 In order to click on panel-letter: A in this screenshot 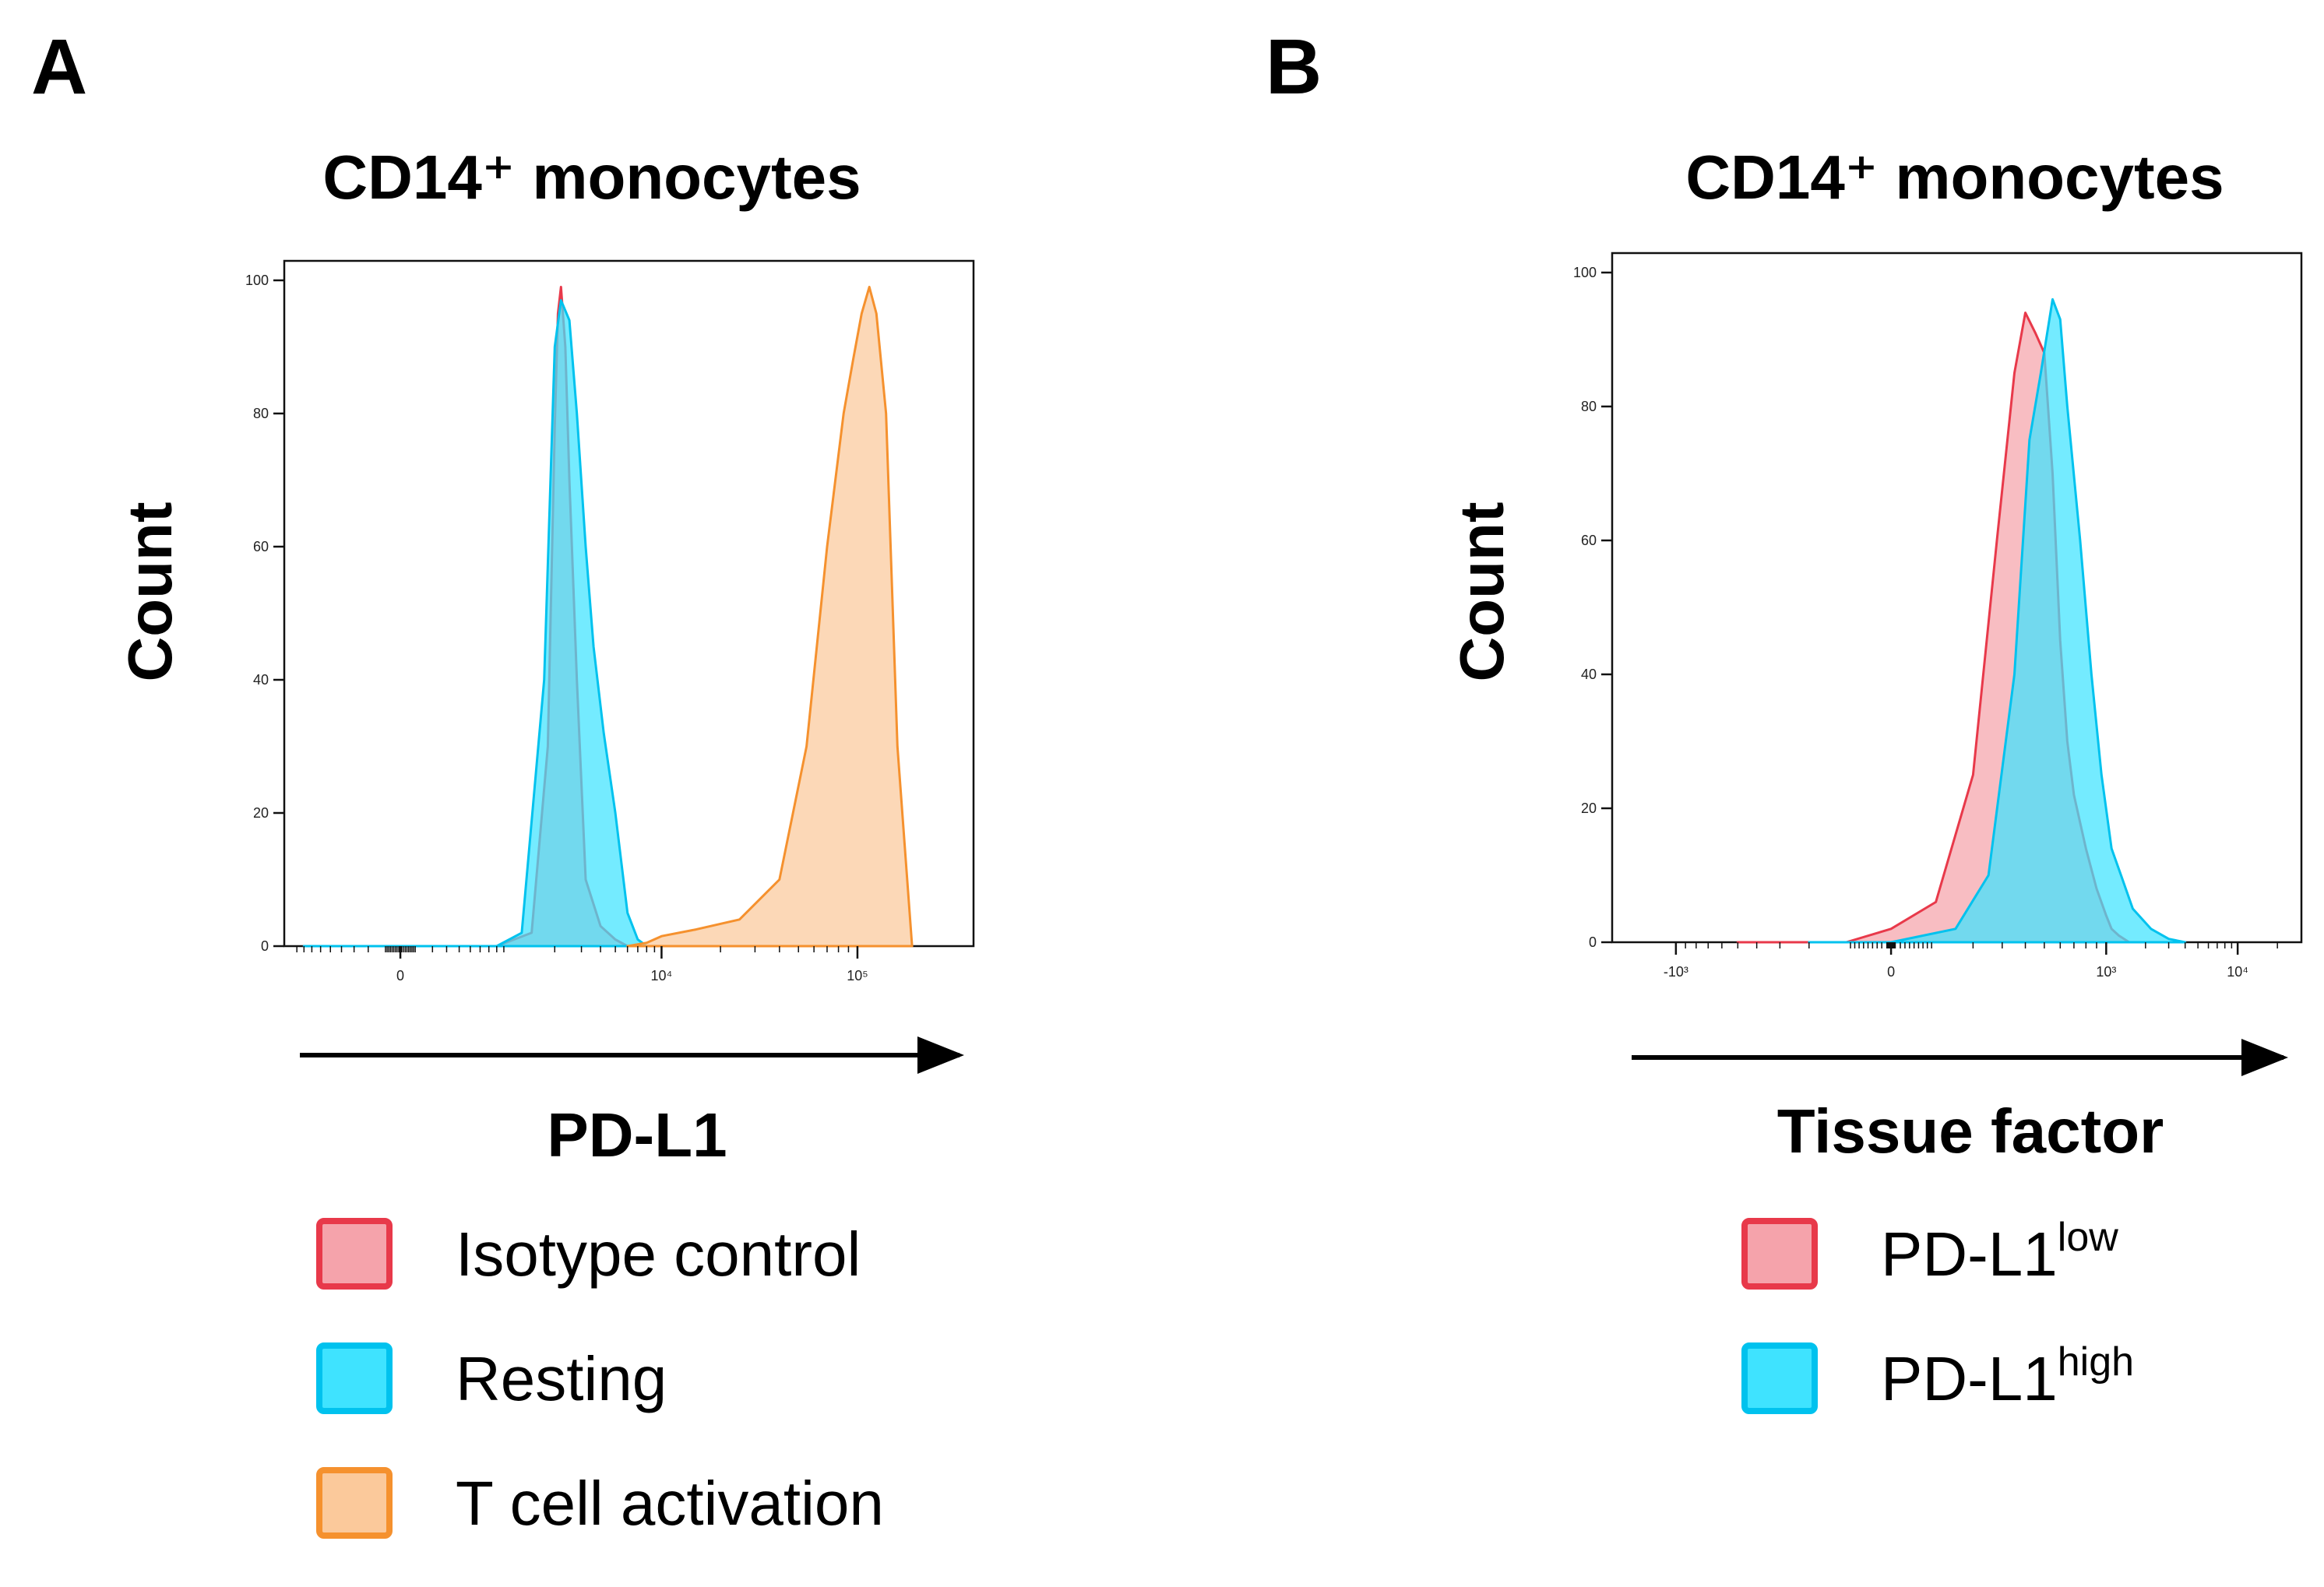, I will do `click(59, 67)`.